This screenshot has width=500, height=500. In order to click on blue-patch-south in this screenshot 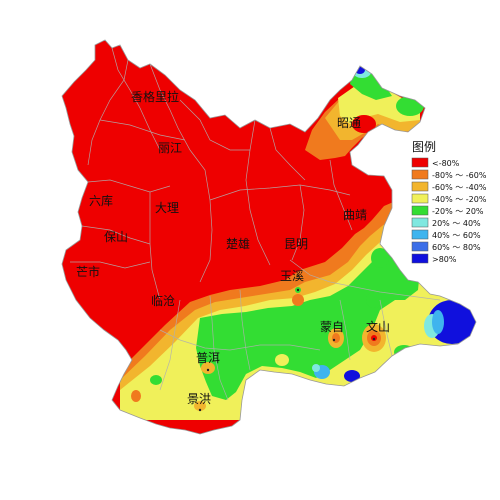, I will do `click(352, 376)`.